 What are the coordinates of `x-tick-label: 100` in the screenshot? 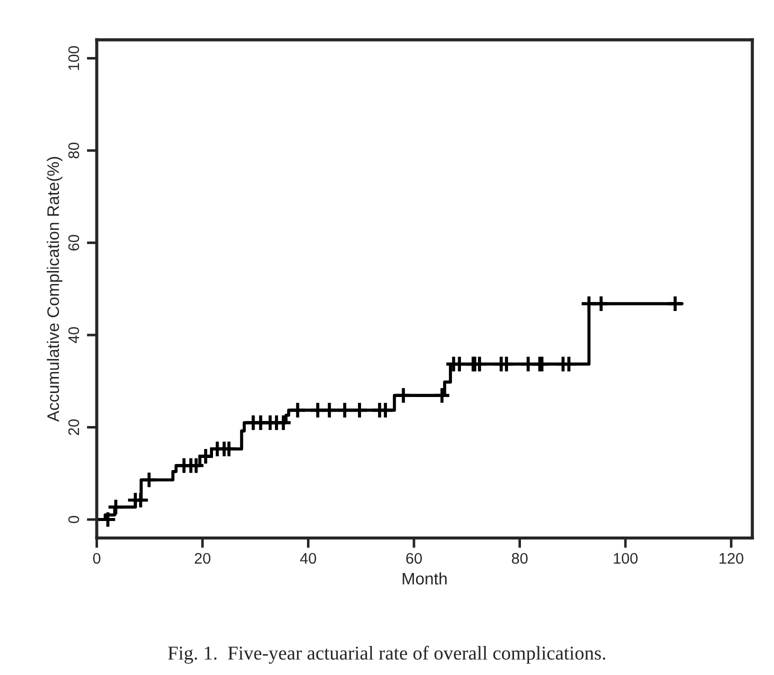 It's located at (626, 558).